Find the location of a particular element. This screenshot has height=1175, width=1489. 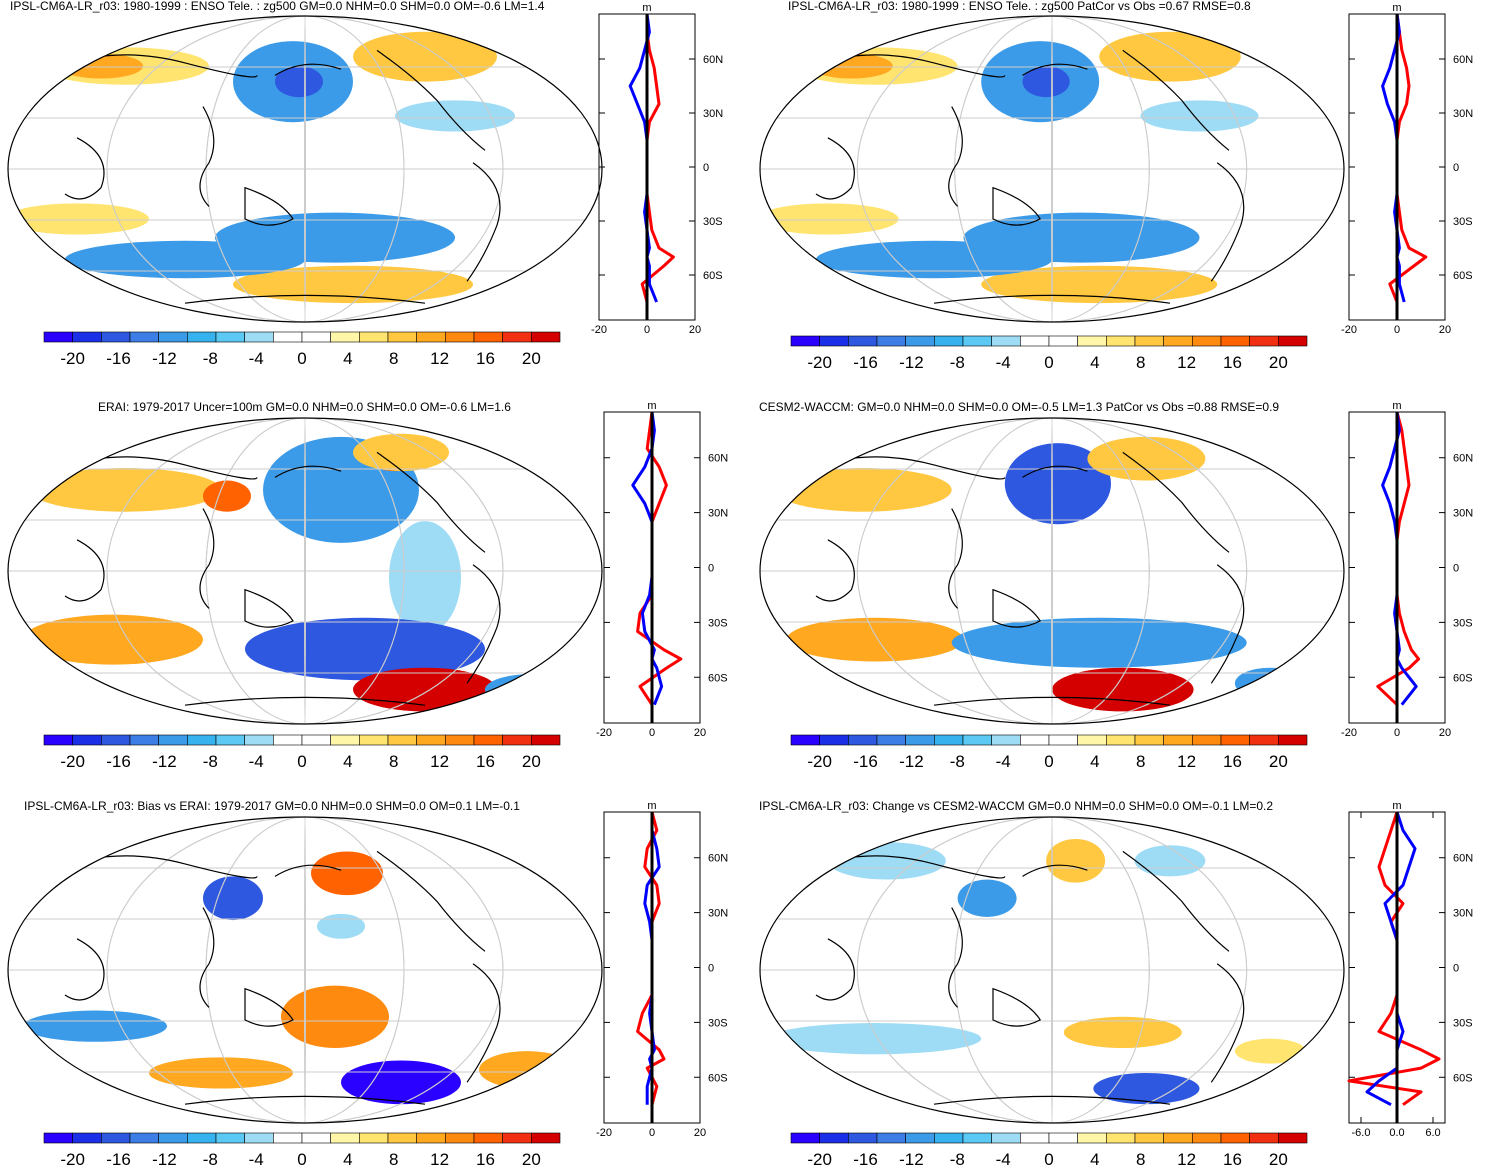

lat-label: 30S is located at coordinates (718, 1023).